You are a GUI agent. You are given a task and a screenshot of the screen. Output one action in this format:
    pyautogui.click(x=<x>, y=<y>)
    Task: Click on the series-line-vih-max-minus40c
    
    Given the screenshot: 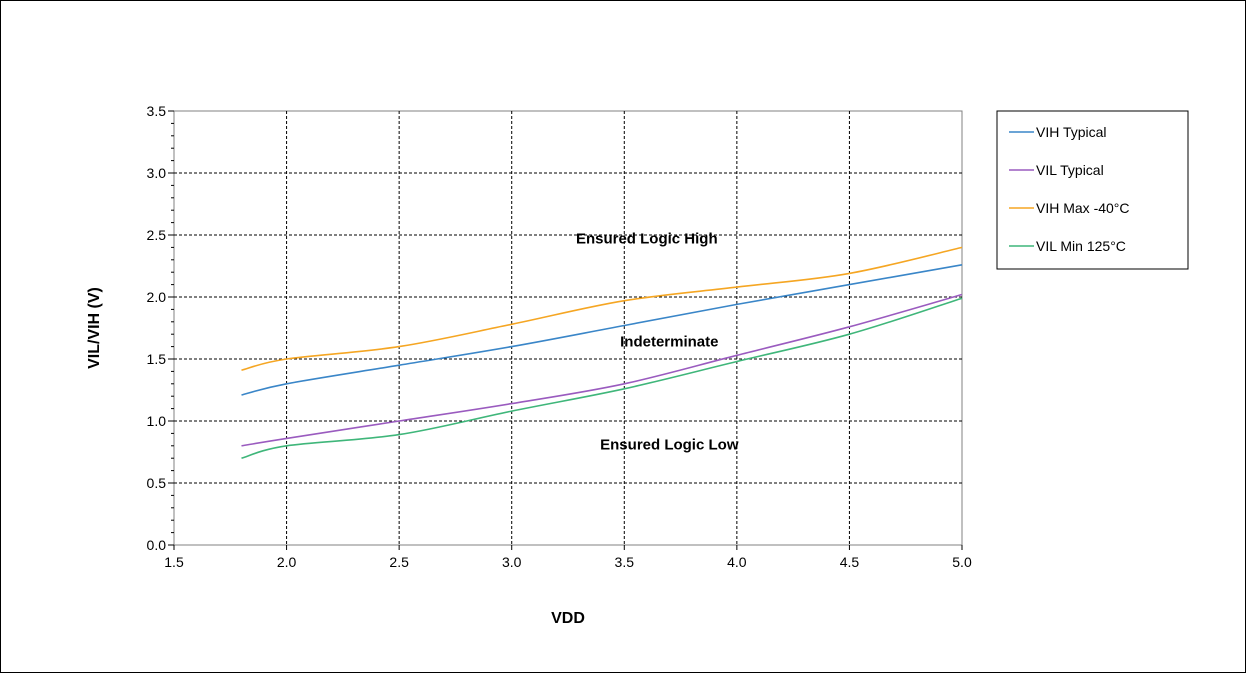 What is the action you would take?
    pyautogui.click(x=602, y=308)
    